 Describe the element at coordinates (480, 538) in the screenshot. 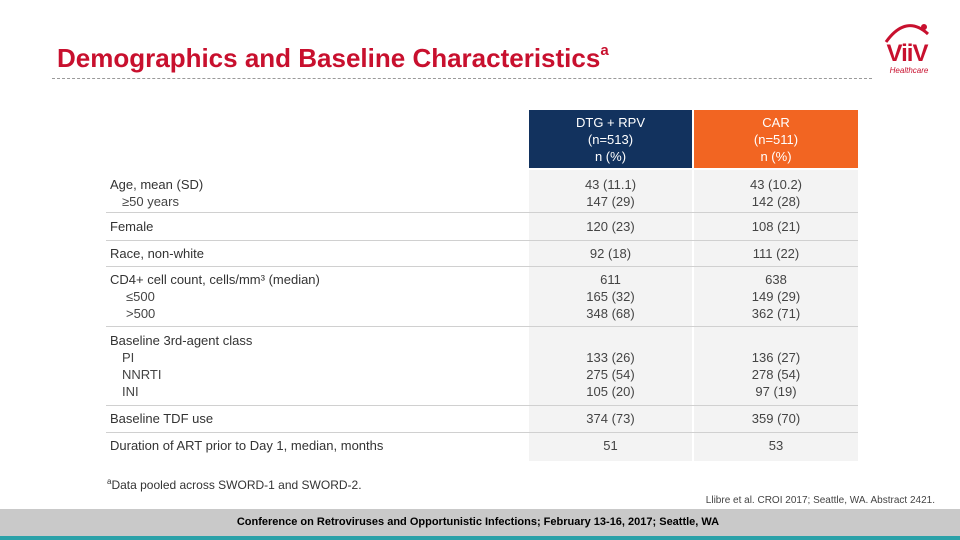

I see `footer-accent-line` at that location.